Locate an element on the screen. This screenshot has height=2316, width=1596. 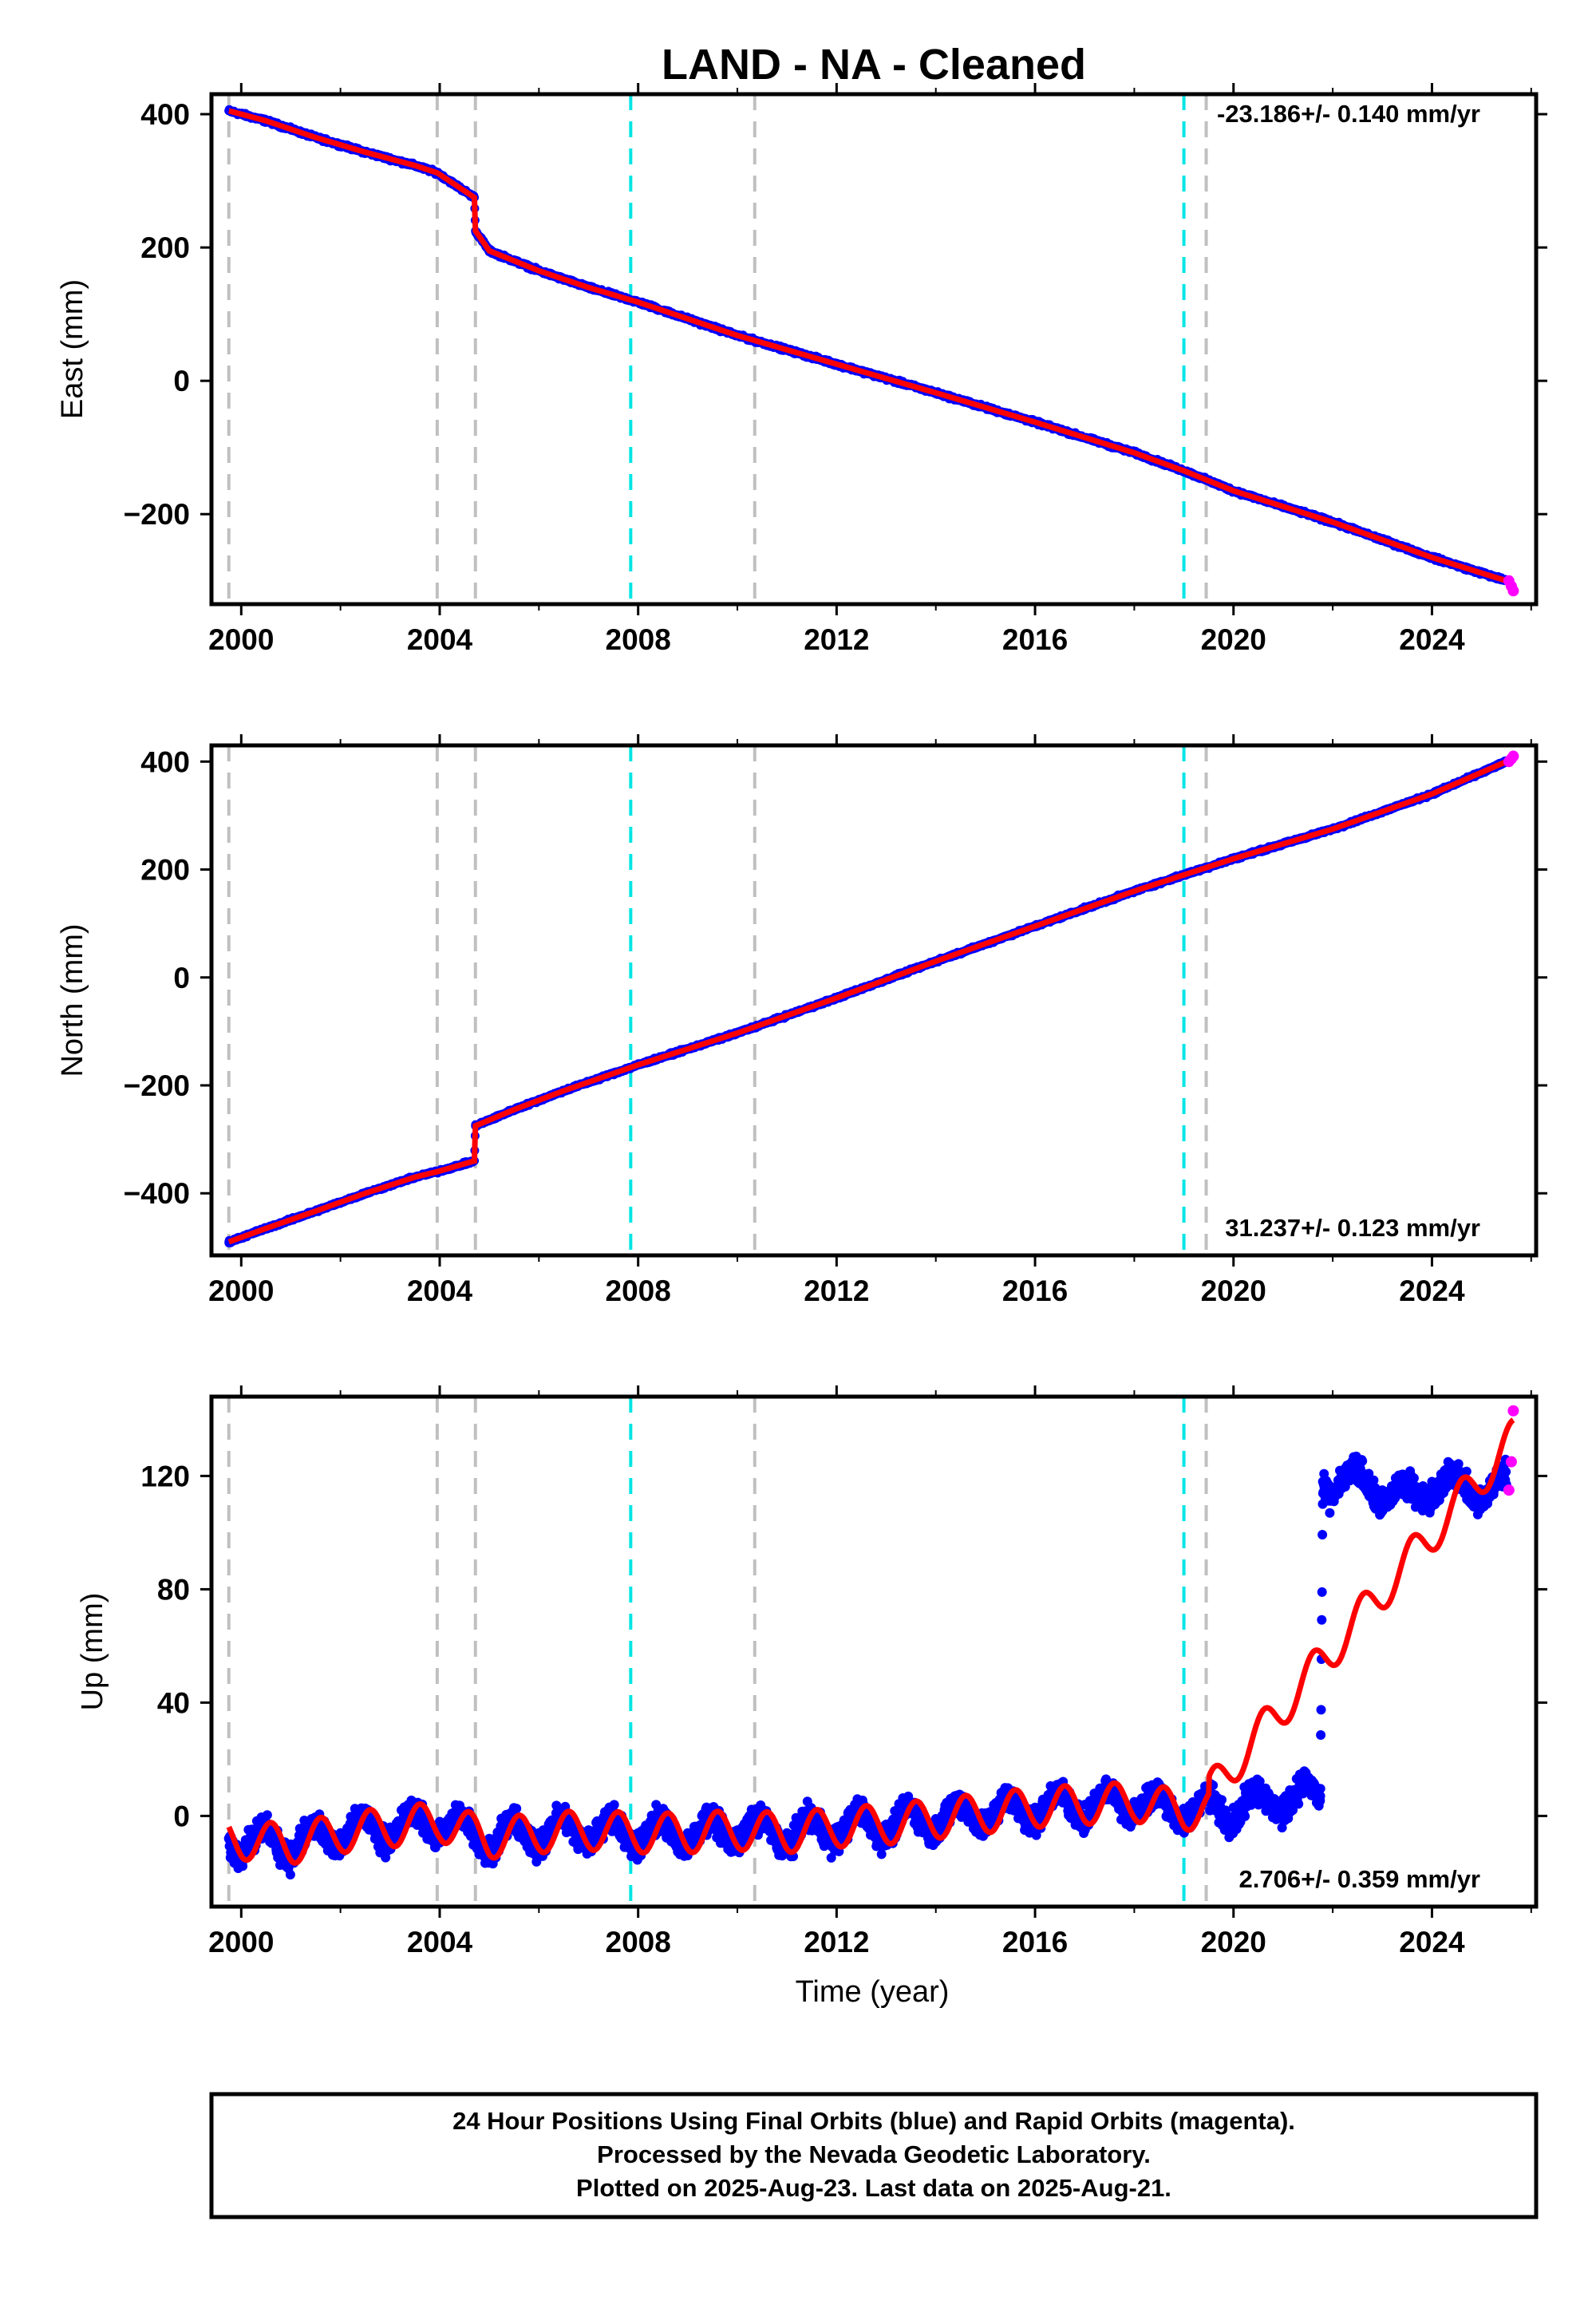
east-rapid-point is located at coordinates (1513, 591).